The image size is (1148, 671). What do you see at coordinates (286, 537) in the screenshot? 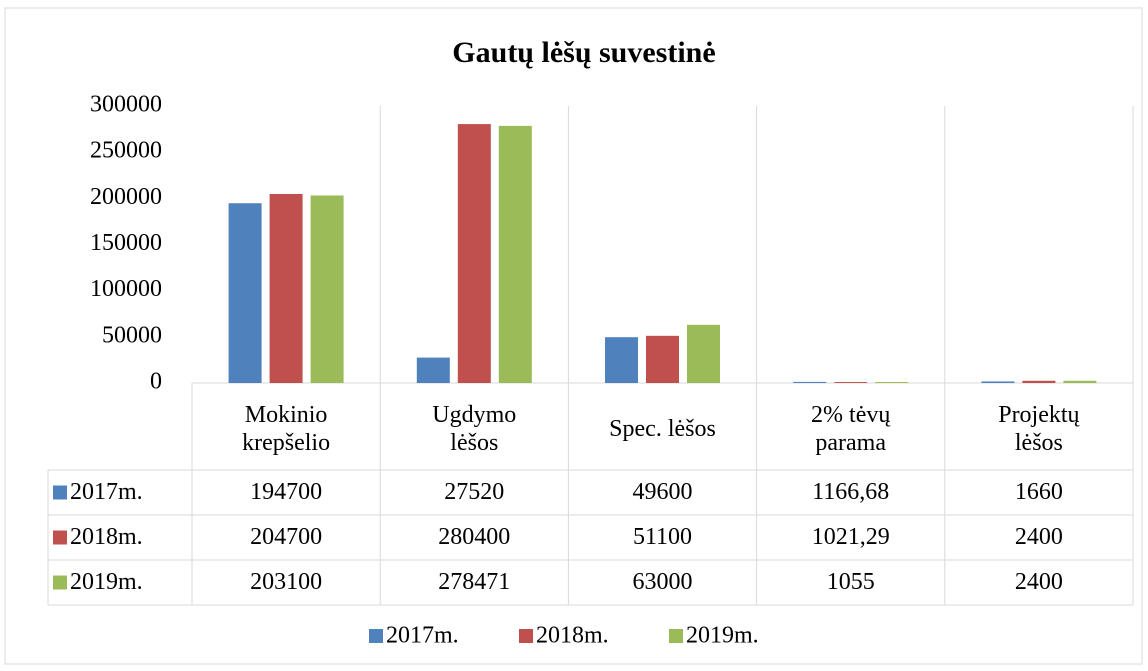
I see `table-cell: 204700` at bounding box center [286, 537].